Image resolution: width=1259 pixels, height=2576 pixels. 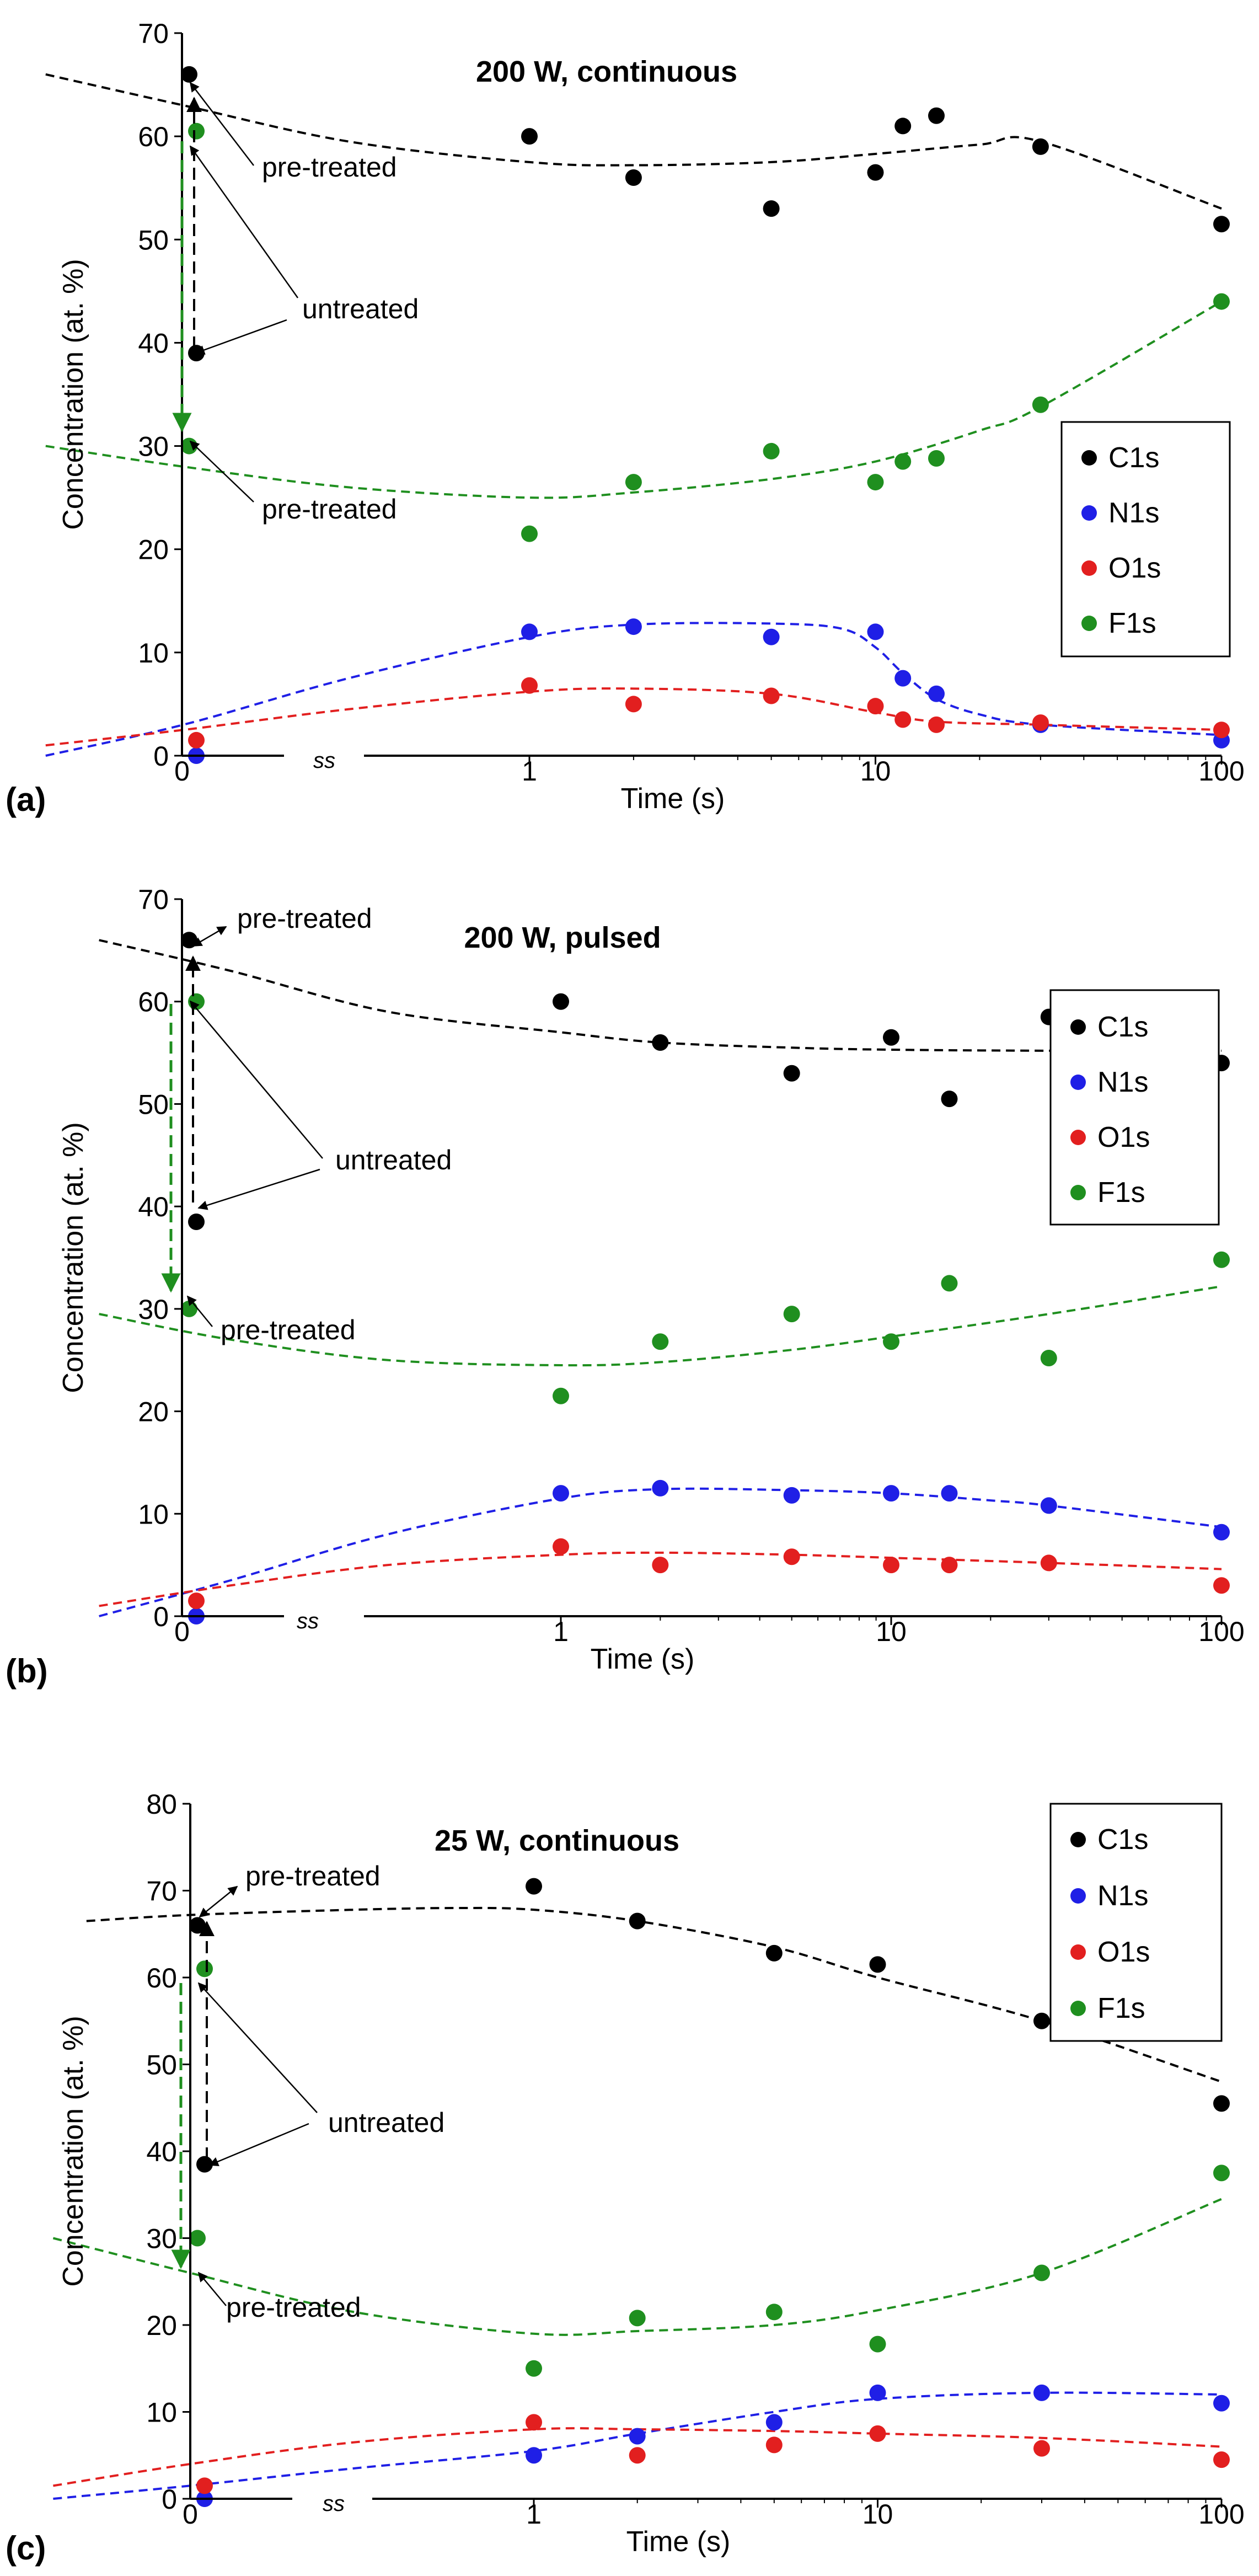 What do you see at coordinates (258, 1189) in the screenshot?
I see `panel-b-untreated-c1s-pointer` at bounding box center [258, 1189].